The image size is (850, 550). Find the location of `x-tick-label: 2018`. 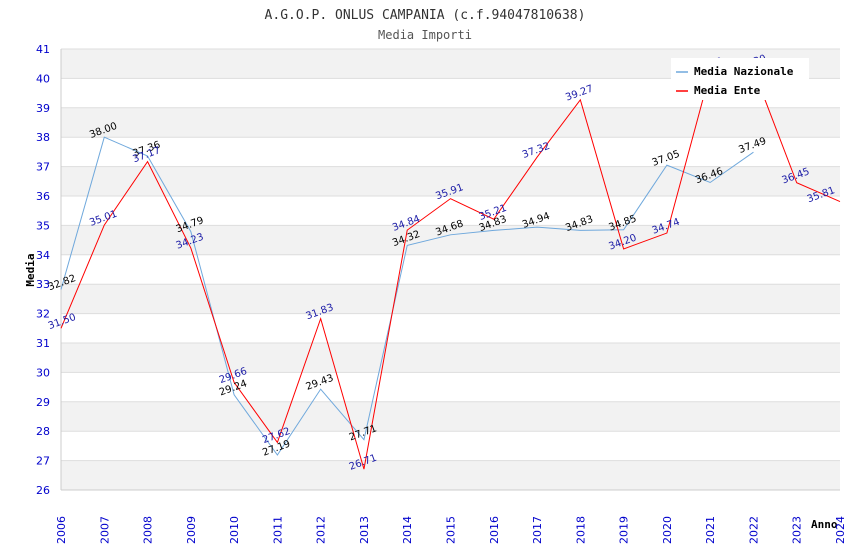

x-tick-label: 2018 is located at coordinates (580, 530).